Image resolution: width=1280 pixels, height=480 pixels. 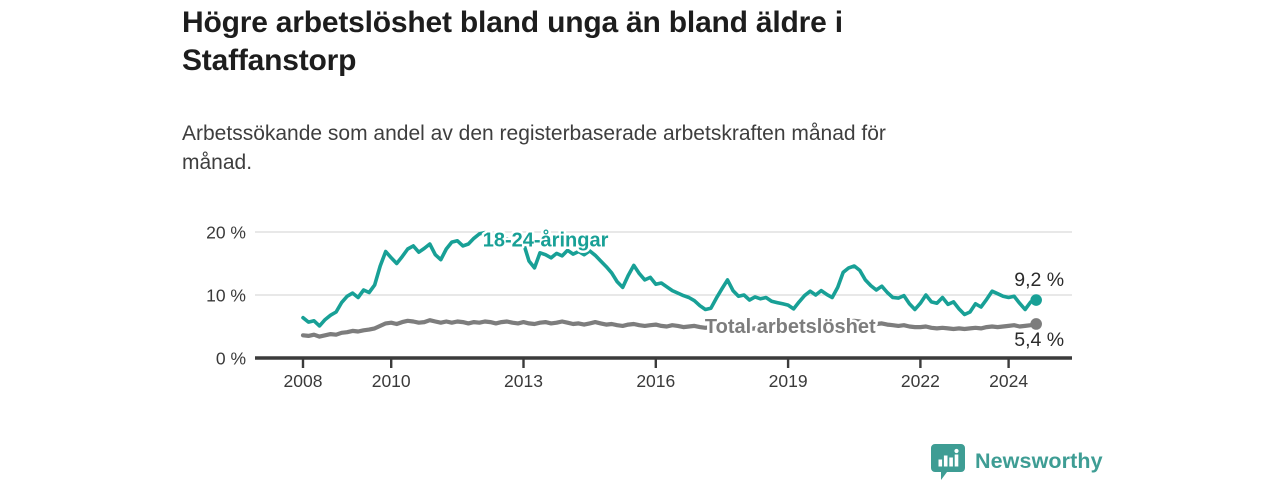 What do you see at coordinates (546, 239) in the screenshot?
I see `series-label-0: 18-24-åringar` at bounding box center [546, 239].